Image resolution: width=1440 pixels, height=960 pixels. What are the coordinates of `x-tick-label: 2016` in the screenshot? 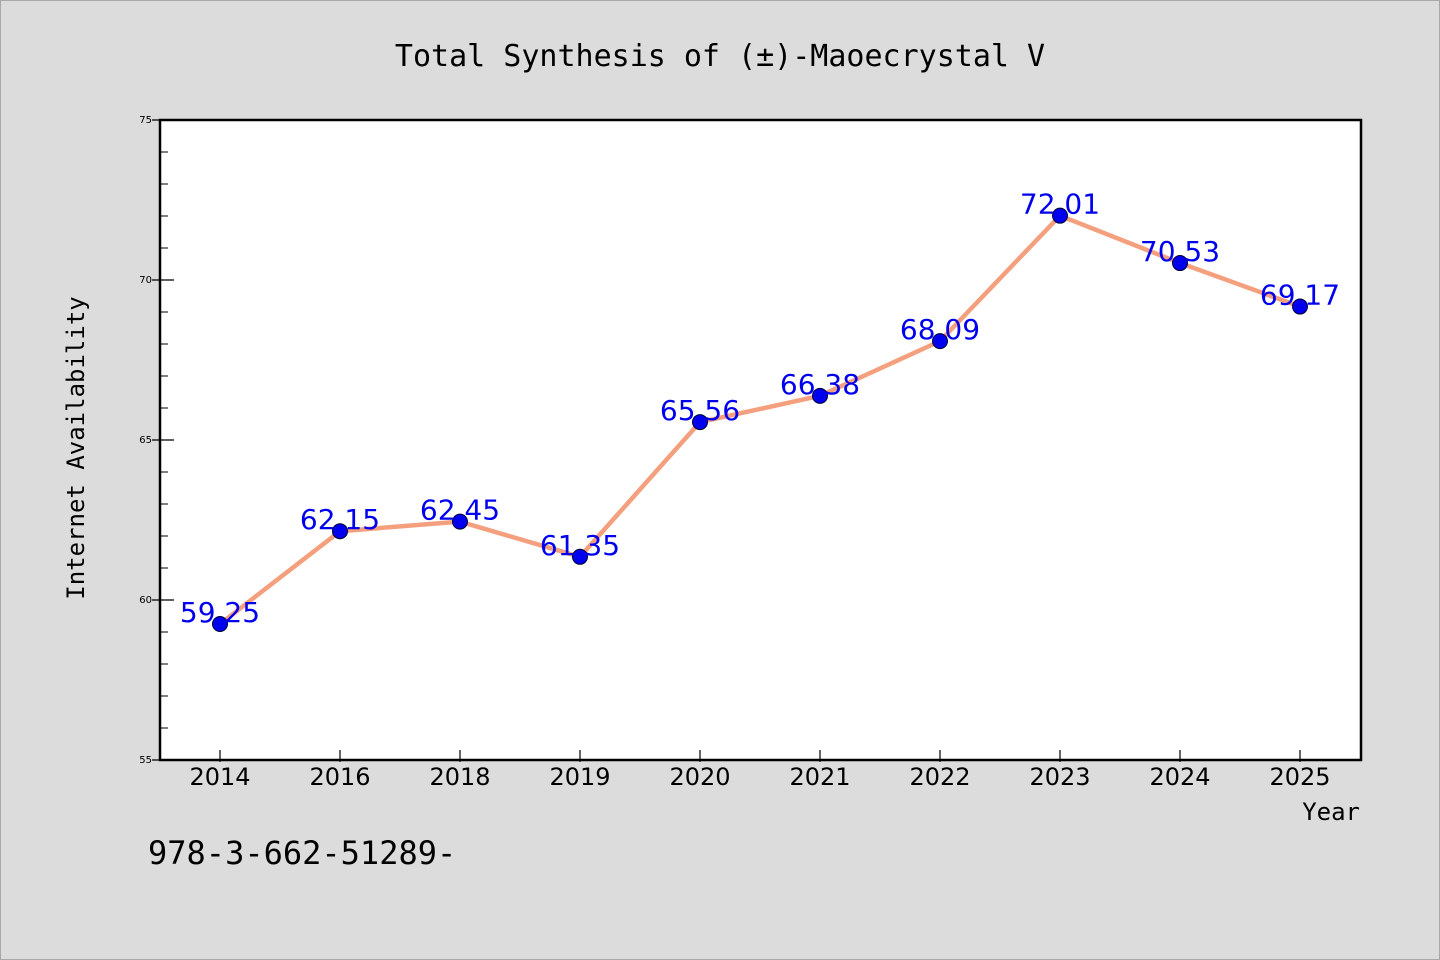 It's located at (339, 777).